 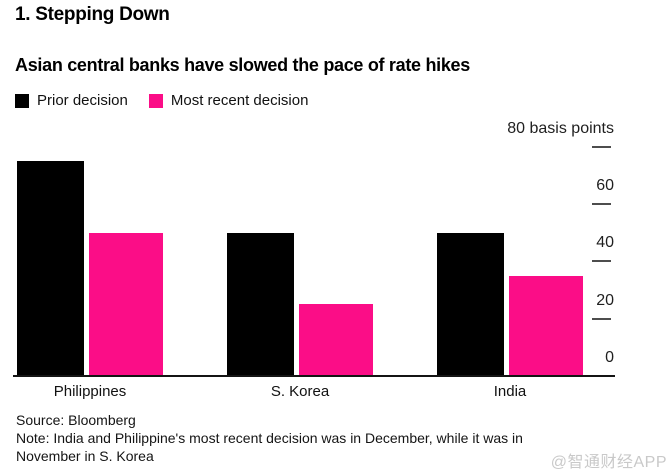 I want to click on legend-label-prior: Prior decision, so click(x=82, y=100).